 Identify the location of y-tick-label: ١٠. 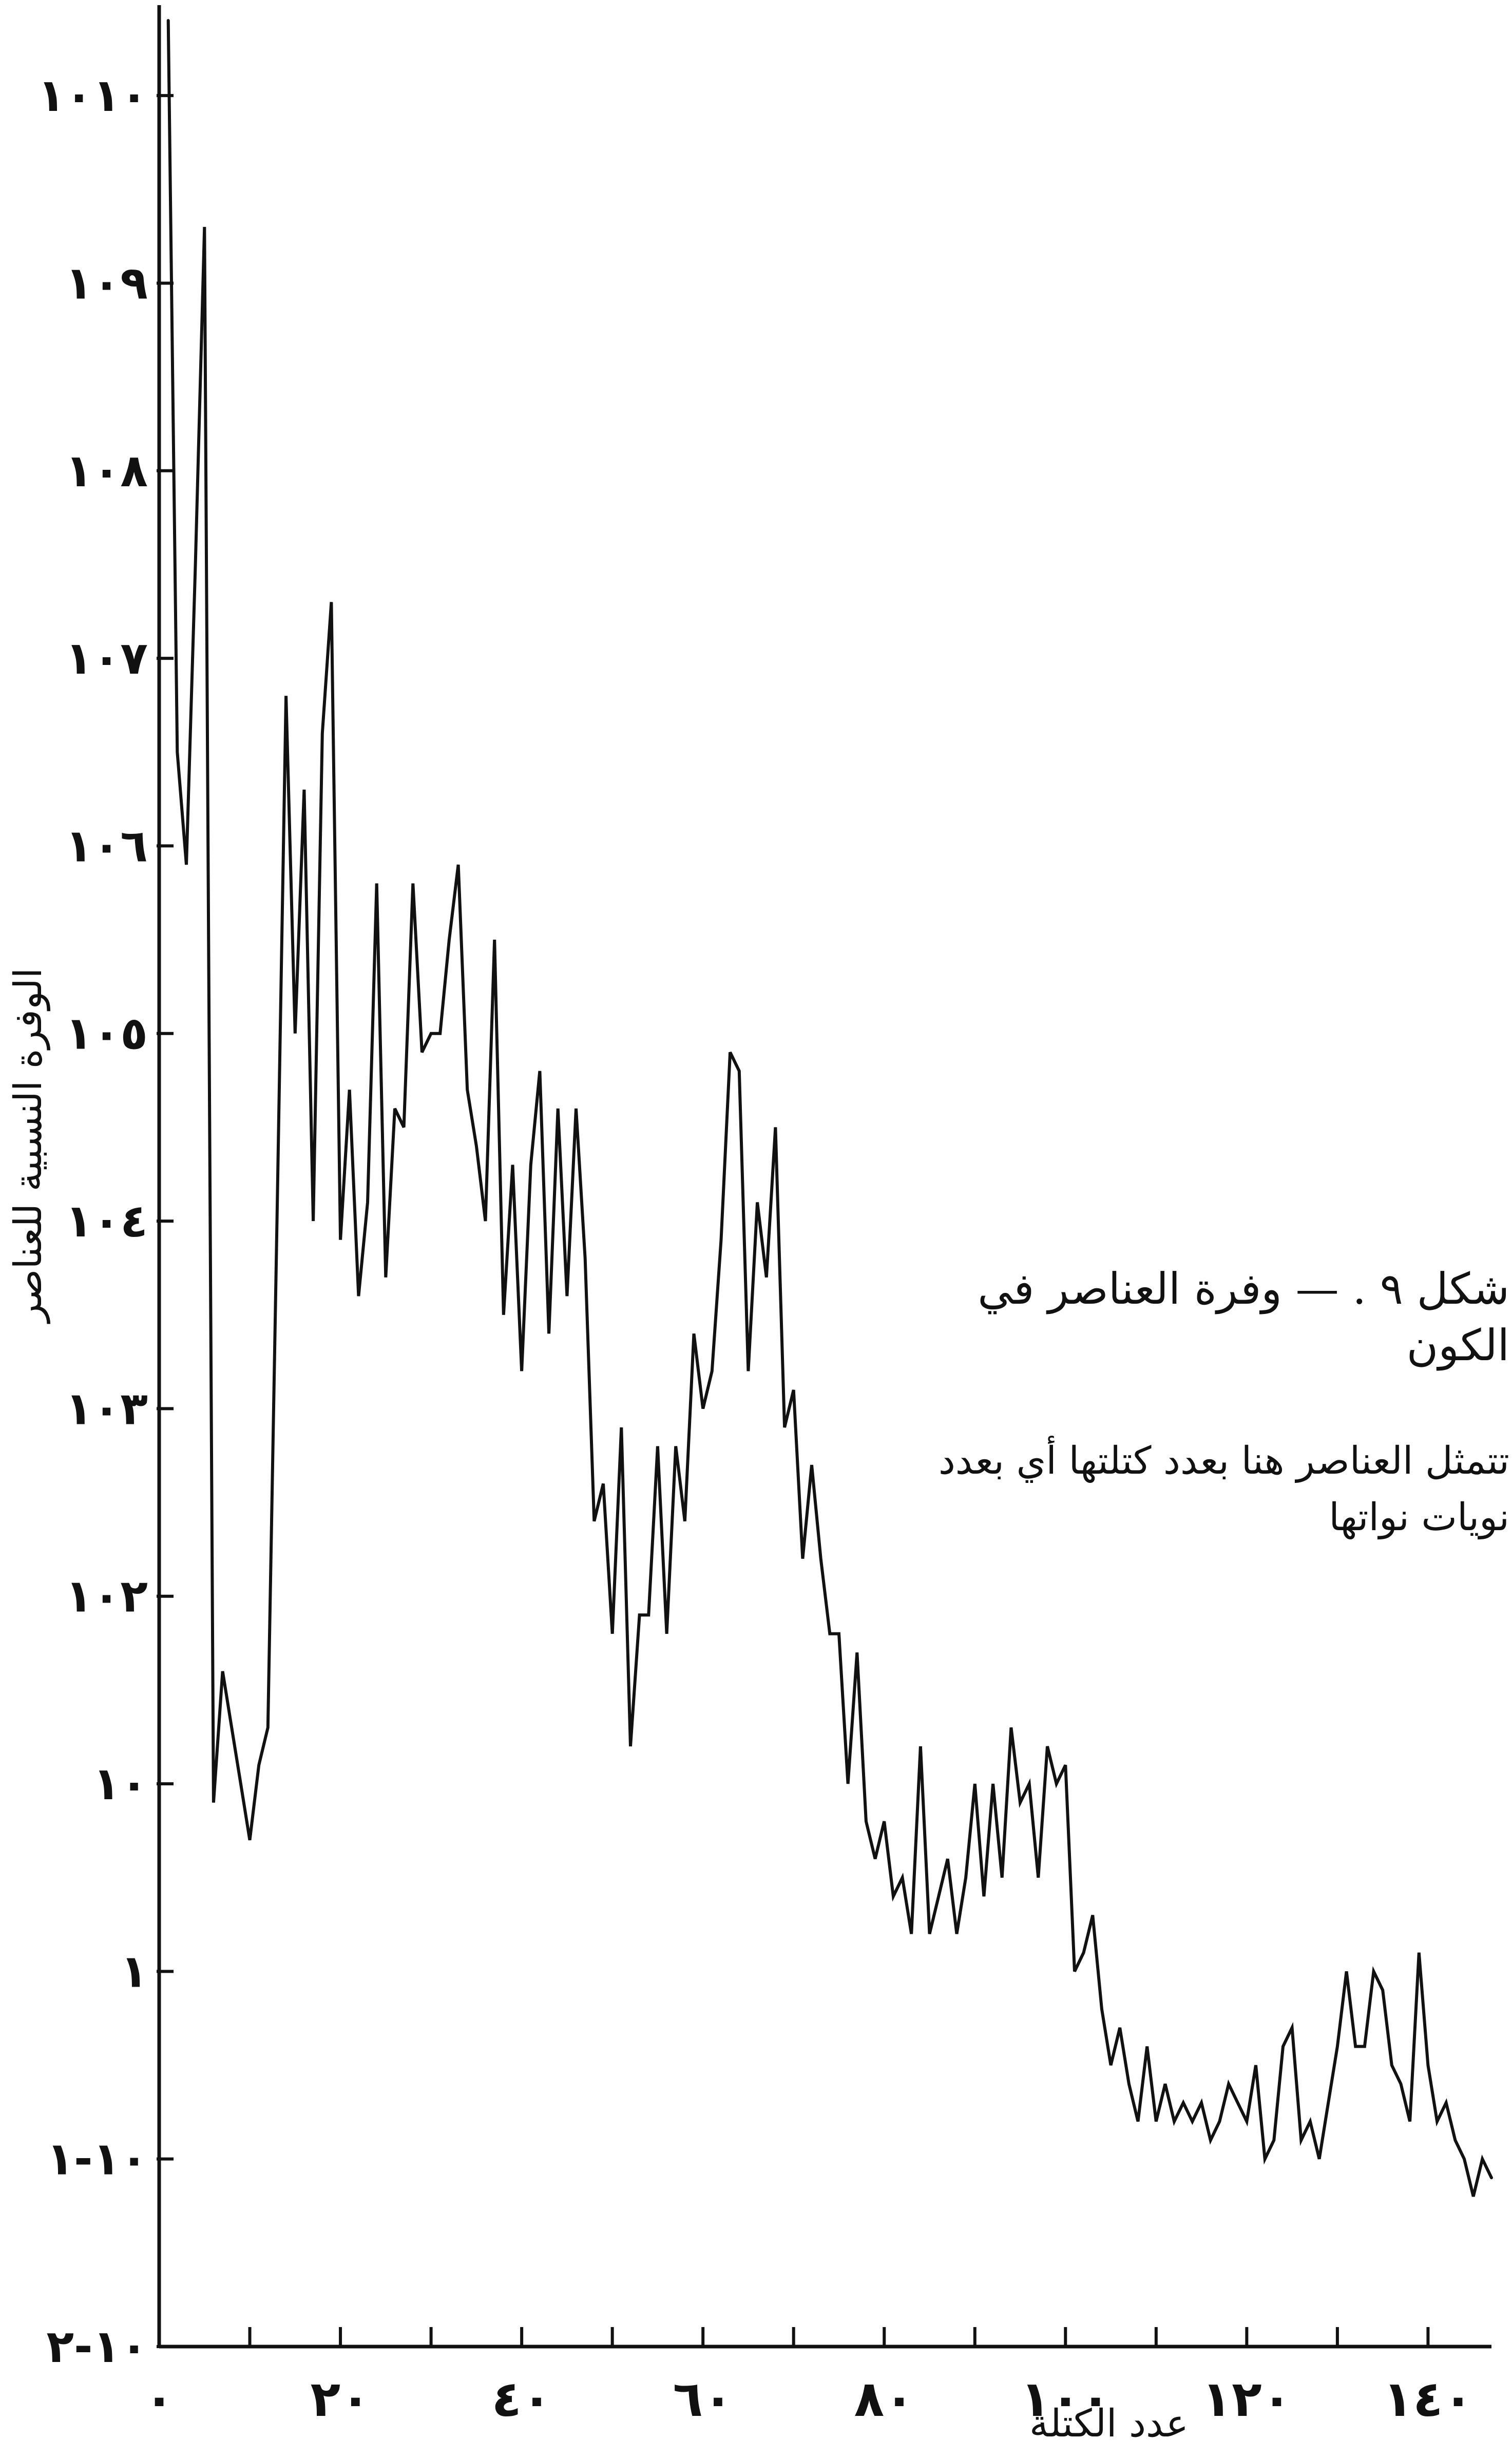
(121, 1783).